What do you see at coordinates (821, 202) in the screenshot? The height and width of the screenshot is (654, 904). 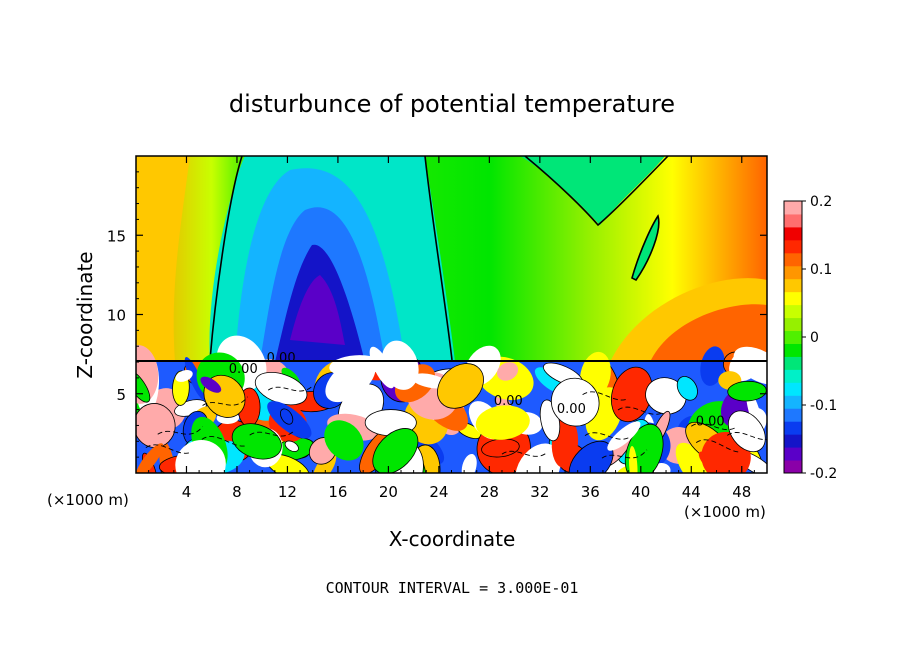 I see `colorbar-tick-label: 0.2` at bounding box center [821, 202].